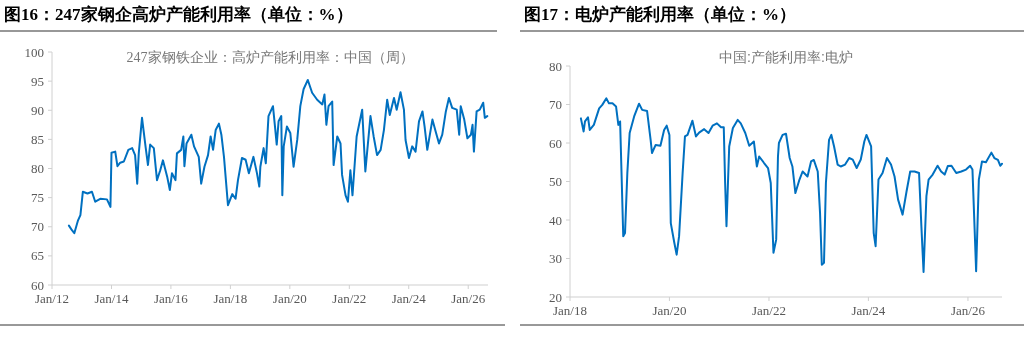 The height and width of the screenshot is (356, 1032). I want to click on y-tick-label: 30, so click(555, 259).